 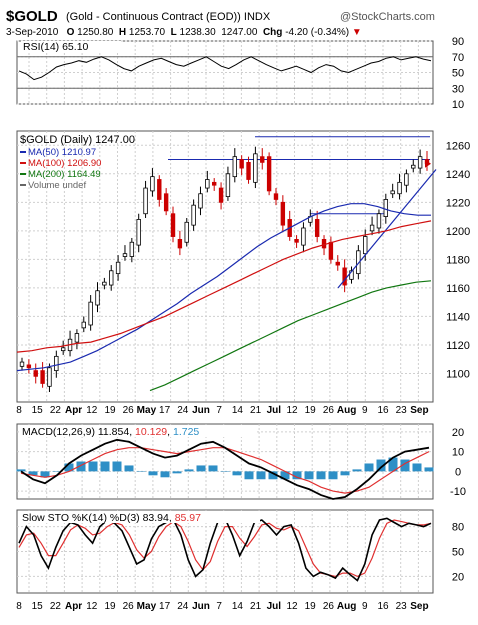 What do you see at coordinates (197, 32) in the screenshot?
I see `low-value: 1238.30` at bounding box center [197, 32].